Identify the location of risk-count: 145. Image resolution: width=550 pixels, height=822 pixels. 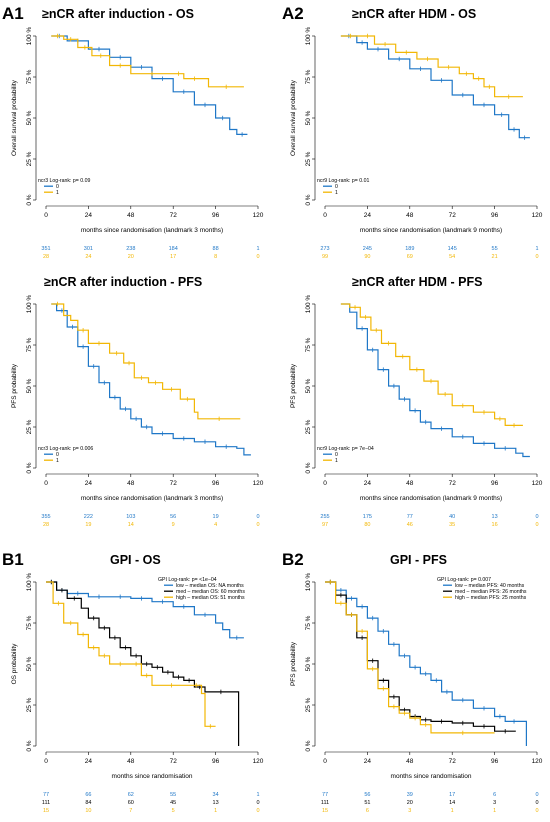
(452, 249).